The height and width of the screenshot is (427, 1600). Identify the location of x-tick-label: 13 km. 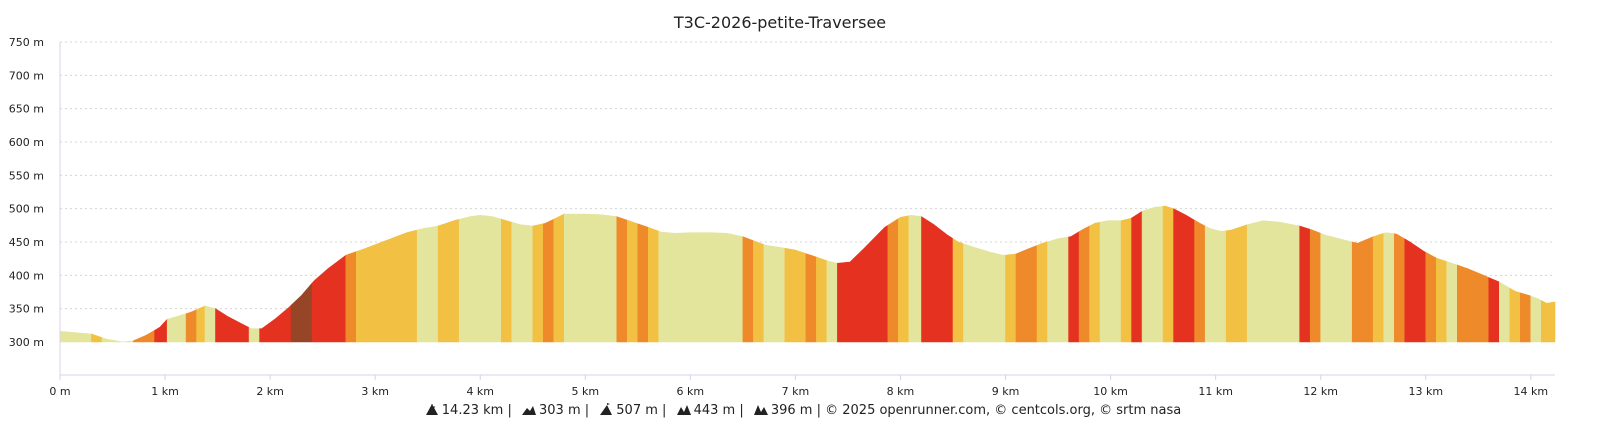
(1425, 391).